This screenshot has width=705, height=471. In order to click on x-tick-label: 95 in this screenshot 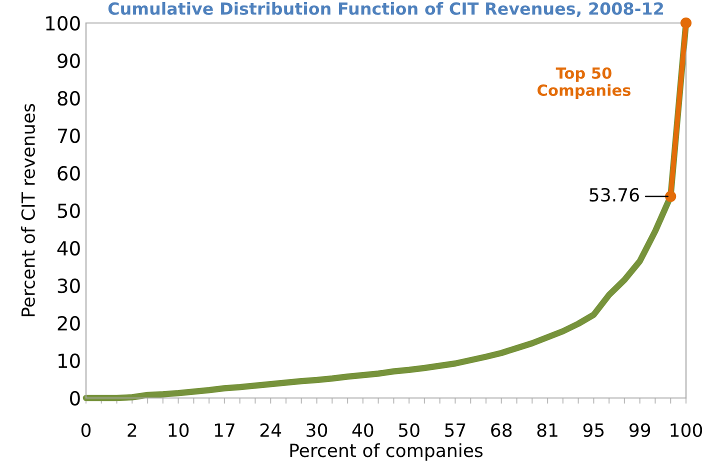, I will do `click(593, 430)`.